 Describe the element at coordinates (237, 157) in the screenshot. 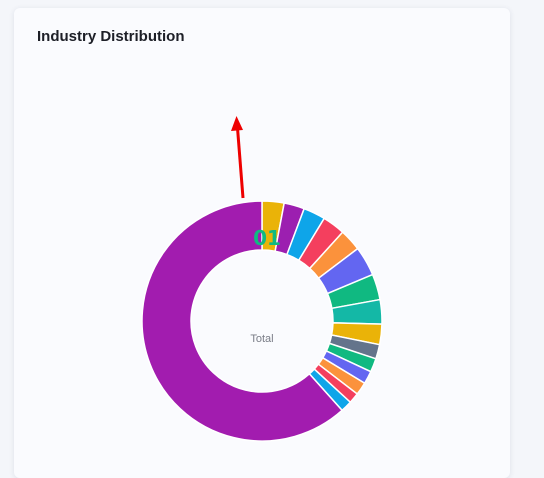

I see `annotation-arrow` at that location.